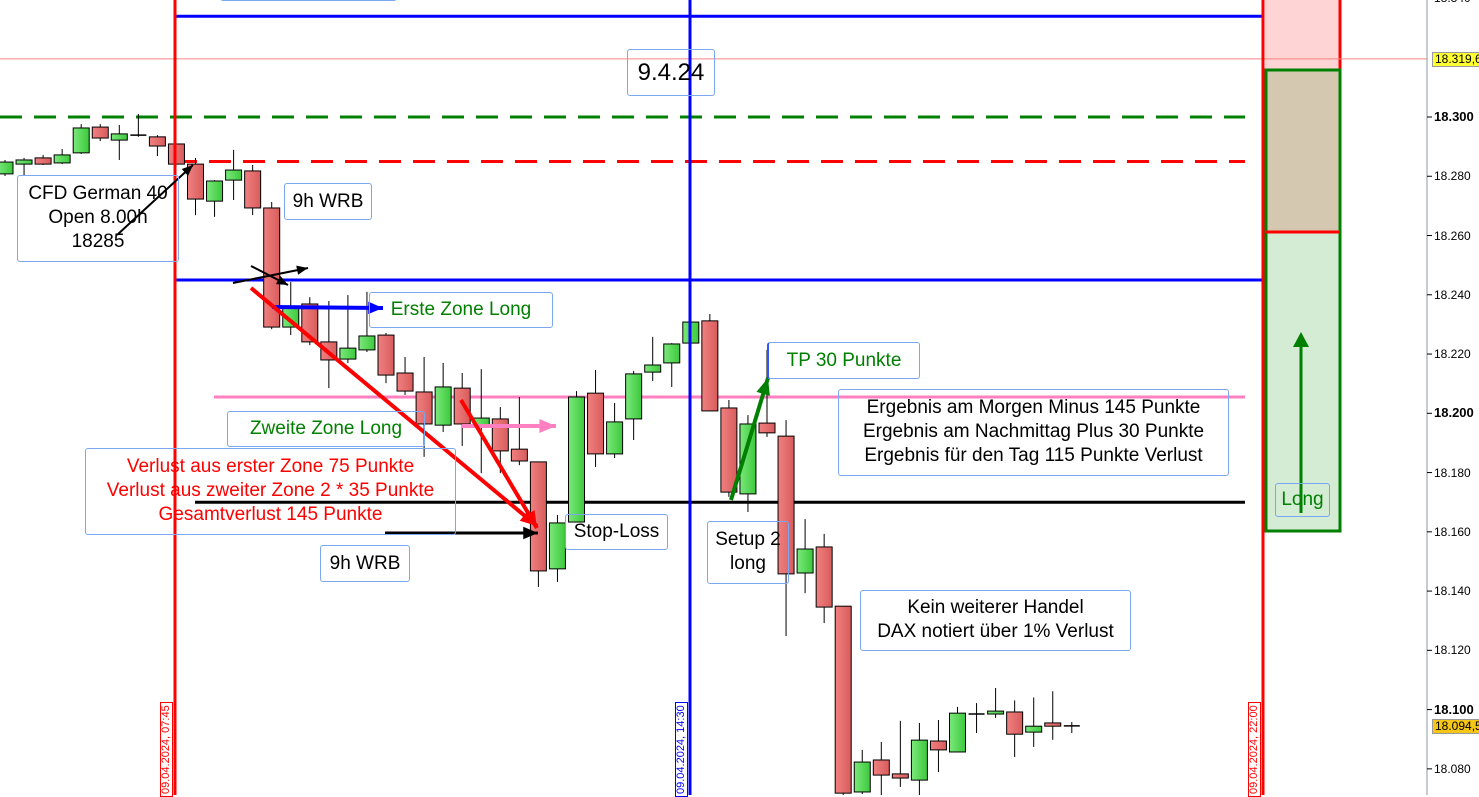  I want to click on zone-2-arrow-icon-head, so click(547, 426).